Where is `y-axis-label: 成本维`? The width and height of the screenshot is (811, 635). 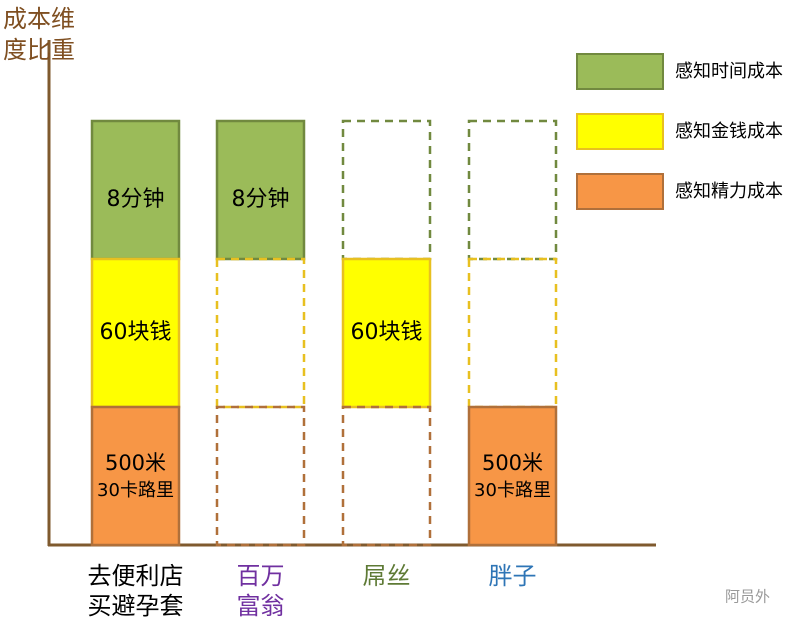 y-axis-label: 成本维 is located at coordinates (39, 19).